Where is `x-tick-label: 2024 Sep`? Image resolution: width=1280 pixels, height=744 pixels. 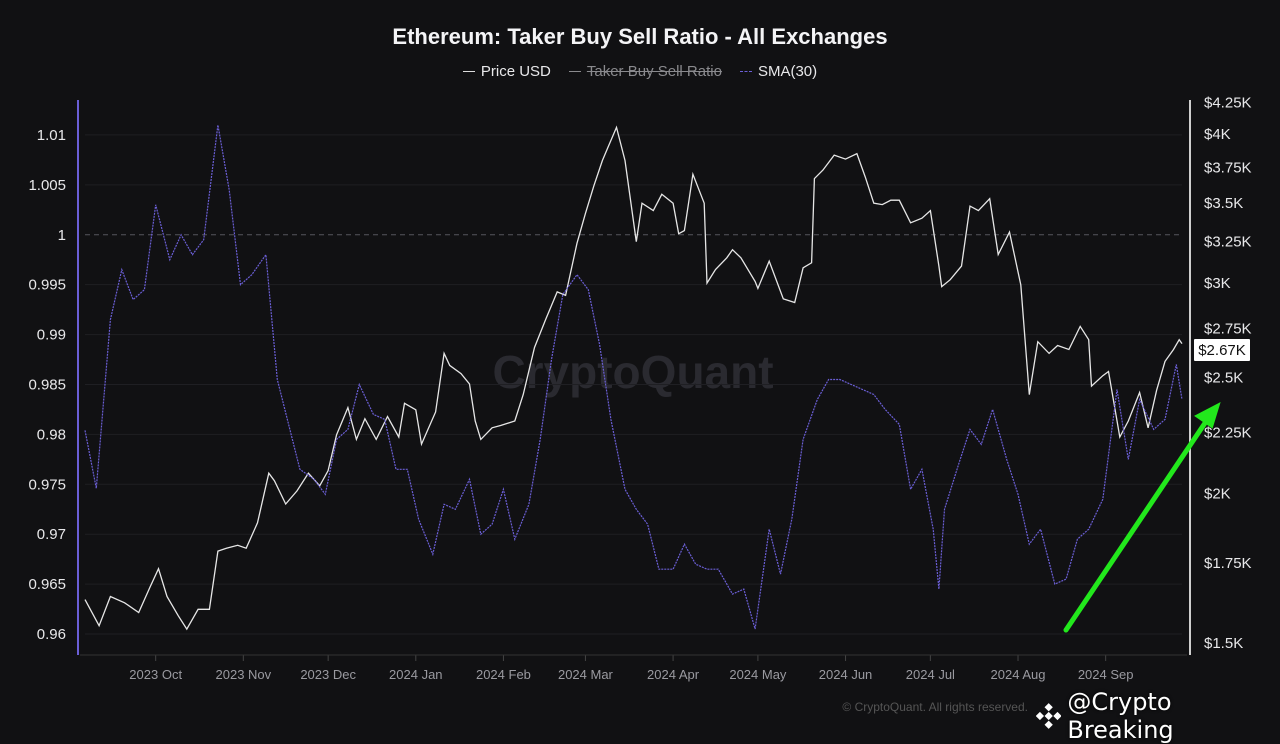
x-tick-label: 2024 Sep is located at coordinates (1106, 674).